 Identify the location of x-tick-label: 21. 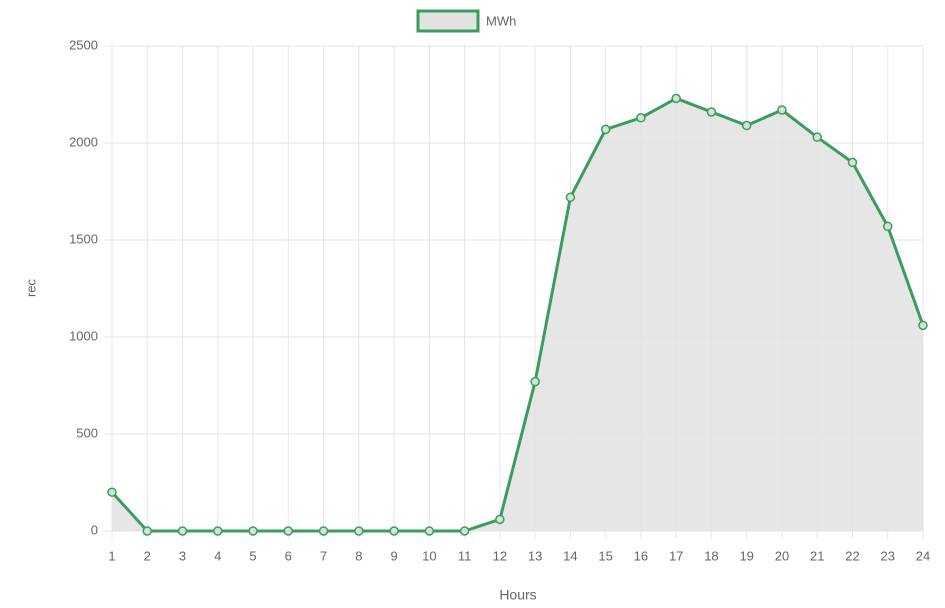
(817, 555).